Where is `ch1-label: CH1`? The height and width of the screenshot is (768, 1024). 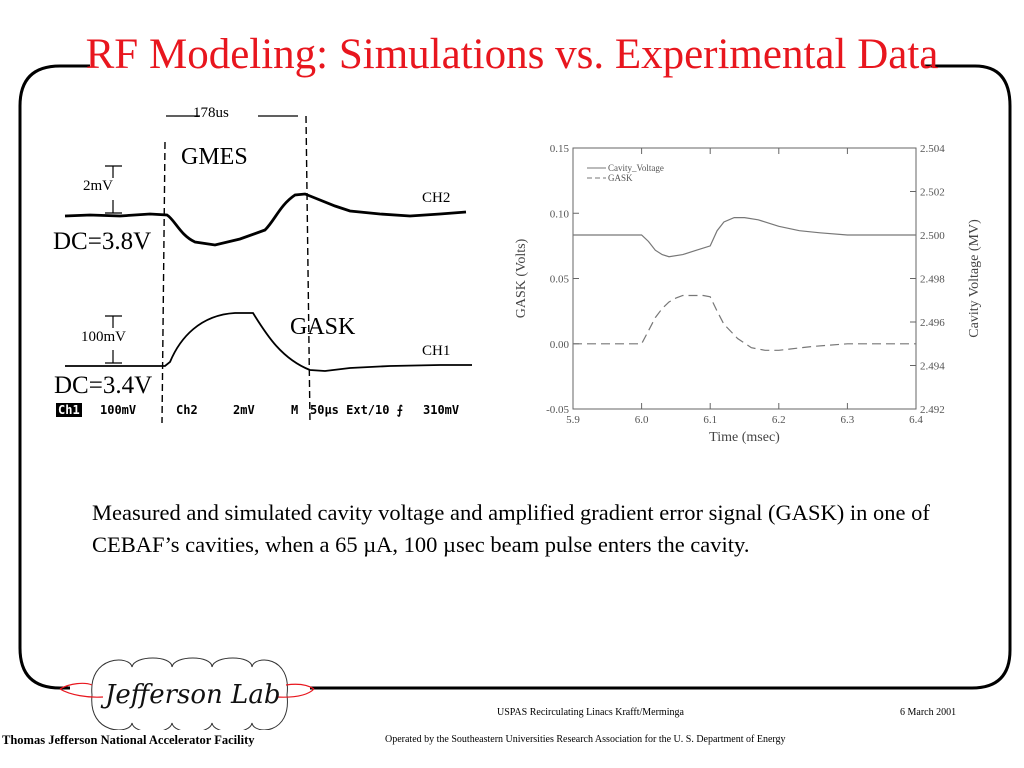 ch1-label: CH1 is located at coordinates (436, 351).